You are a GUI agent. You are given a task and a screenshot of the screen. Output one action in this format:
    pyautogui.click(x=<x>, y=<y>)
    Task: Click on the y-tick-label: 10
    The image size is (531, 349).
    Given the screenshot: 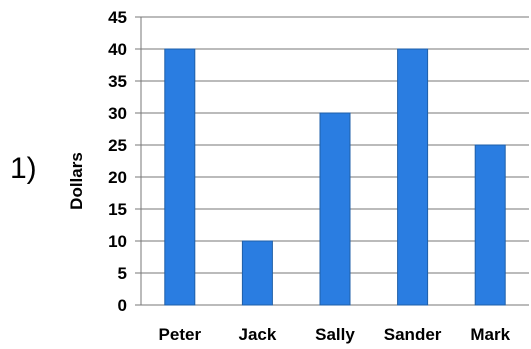 What is the action you would take?
    pyautogui.click(x=117, y=241)
    